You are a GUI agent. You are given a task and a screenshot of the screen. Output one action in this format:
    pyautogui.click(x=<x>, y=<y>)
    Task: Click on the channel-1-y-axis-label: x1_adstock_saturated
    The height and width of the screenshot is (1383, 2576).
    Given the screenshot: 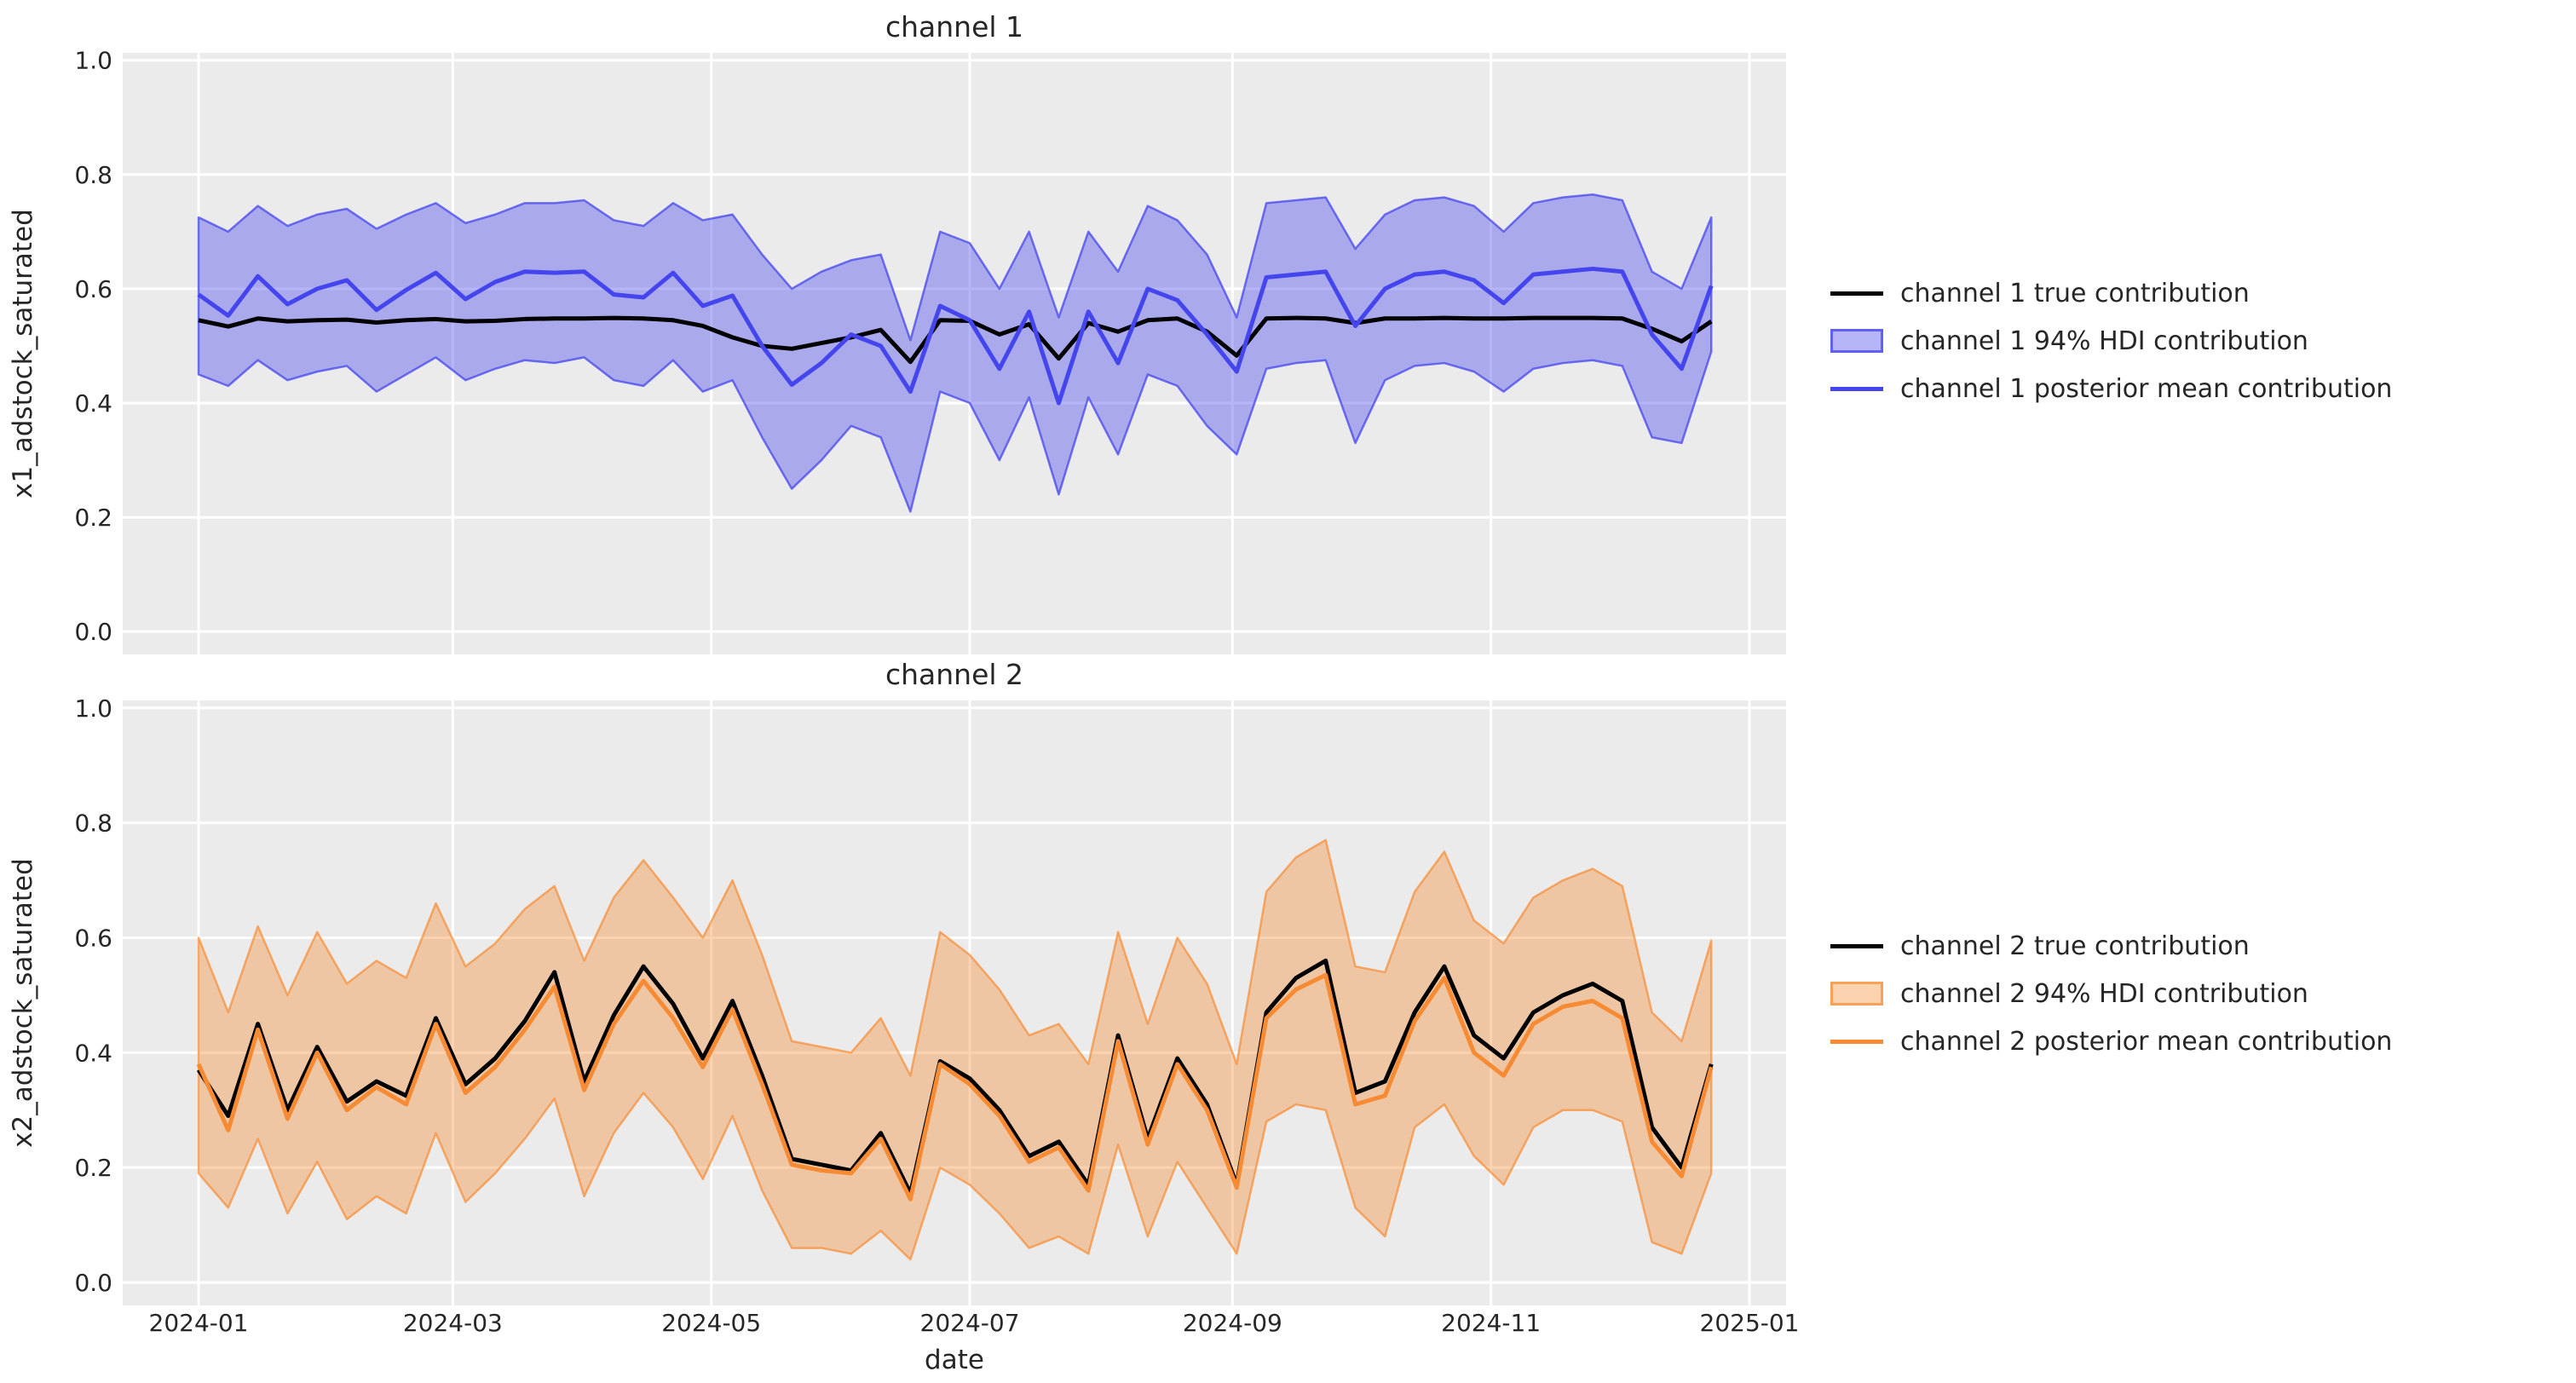 What is the action you would take?
    pyautogui.click(x=23, y=353)
    